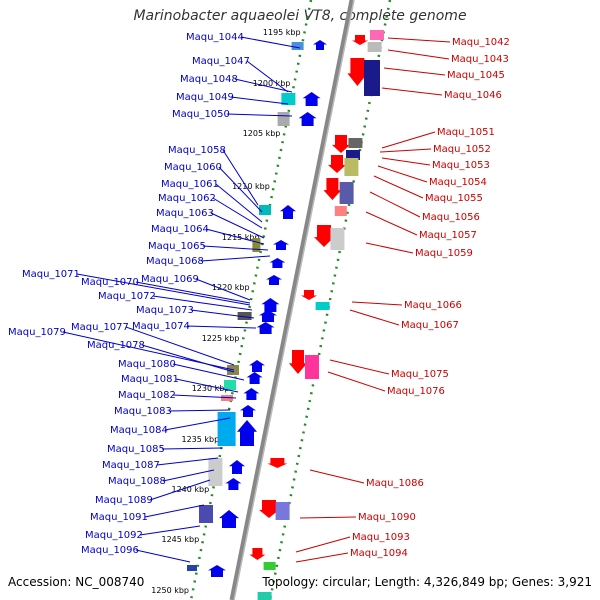 This screenshot has width=600, height=600. What do you see at coordinates (187, 198) in the screenshot?
I see `gene-label-left: Maqu_1062` at bounding box center [187, 198].